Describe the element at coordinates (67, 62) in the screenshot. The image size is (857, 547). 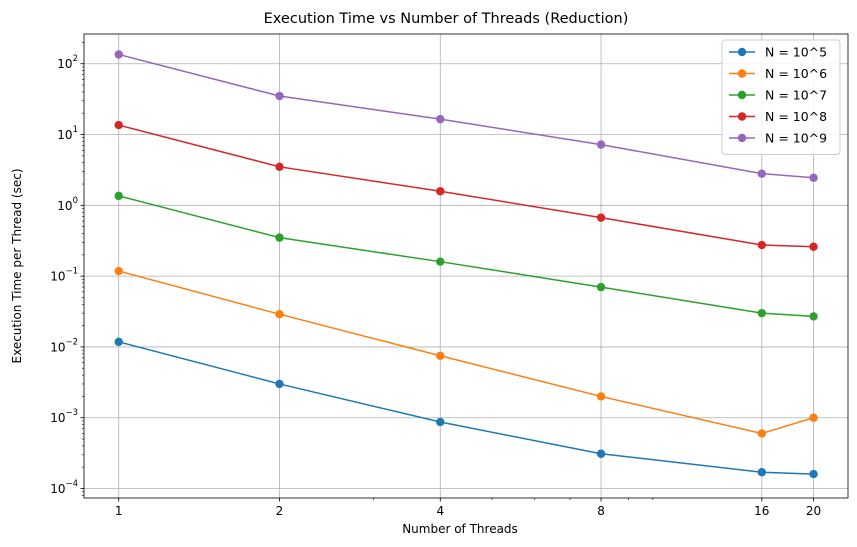
I see `y-tick-label: 10²` at that location.